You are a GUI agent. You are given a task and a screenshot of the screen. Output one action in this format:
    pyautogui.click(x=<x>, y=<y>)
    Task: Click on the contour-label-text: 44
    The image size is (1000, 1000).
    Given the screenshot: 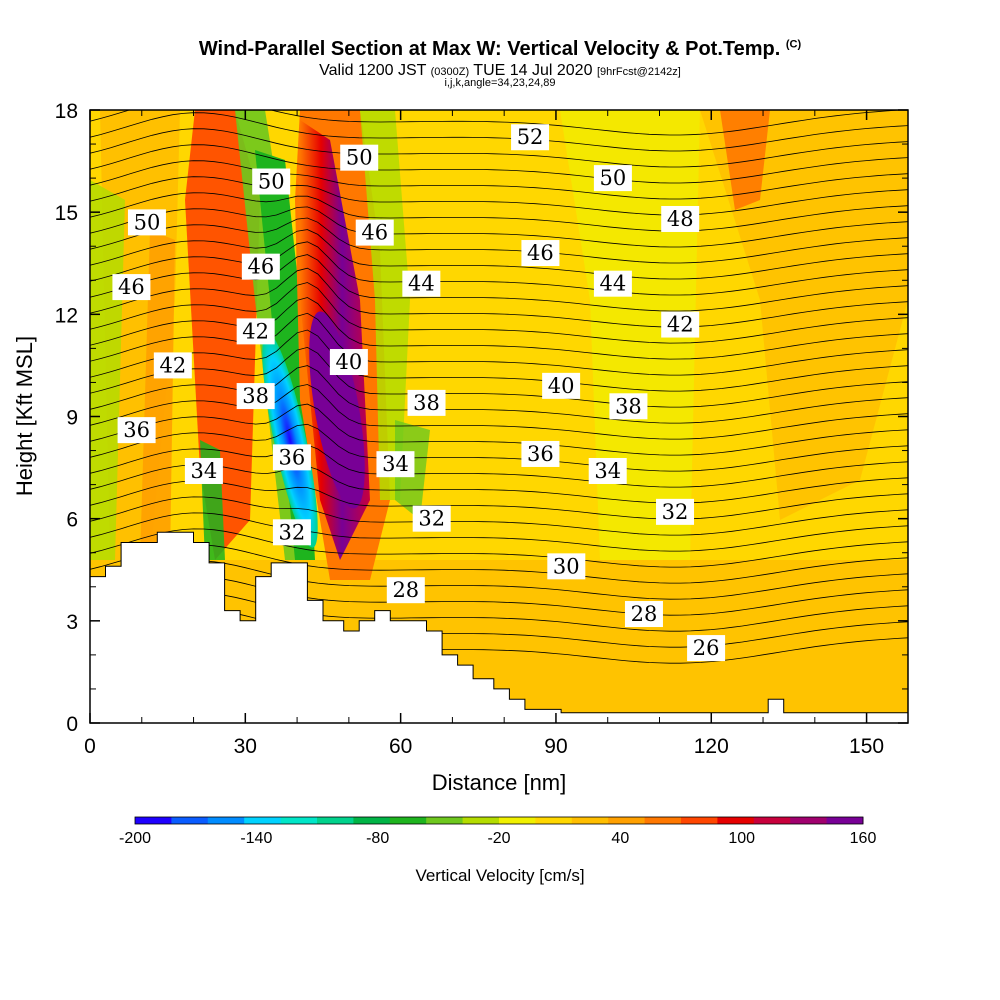 What is the action you would take?
    pyautogui.click(x=421, y=284)
    